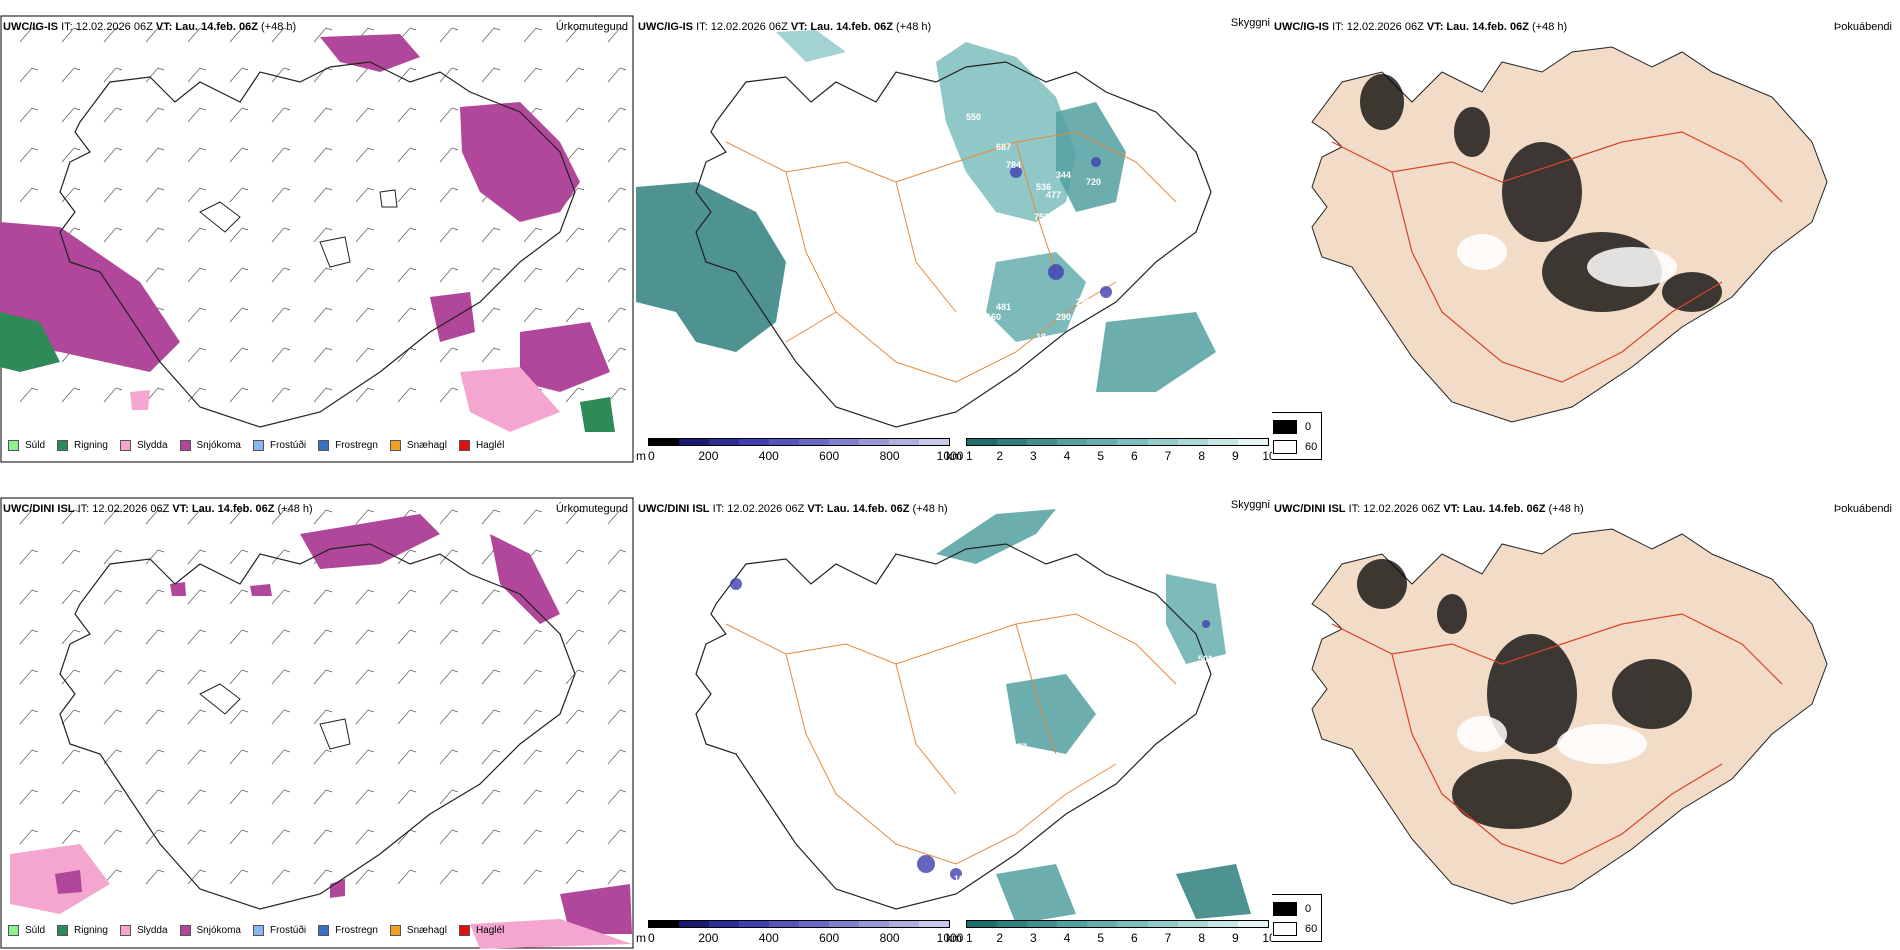 Image resolution: width=1900 pixels, height=950 pixels. What do you see at coordinates (125, 930) in the screenshot?
I see `precip-legend-swatch` at bounding box center [125, 930].